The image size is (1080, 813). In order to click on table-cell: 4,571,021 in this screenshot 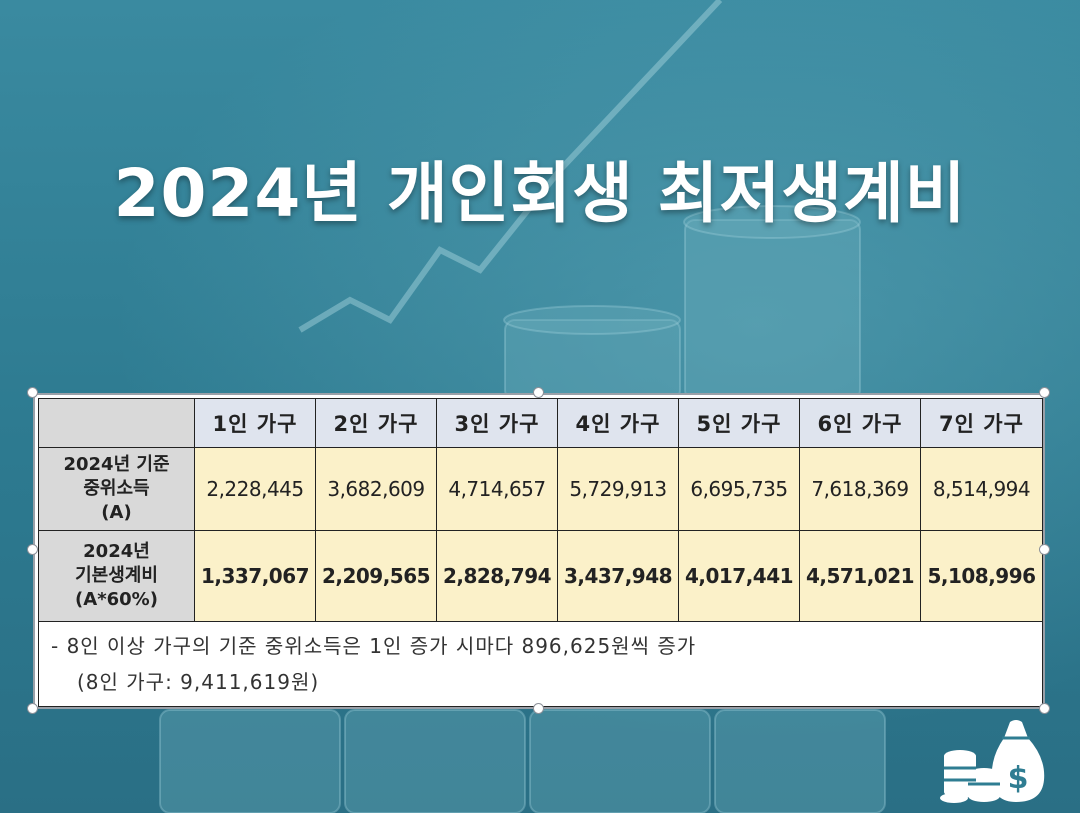, I will do `click(860, 576)`.